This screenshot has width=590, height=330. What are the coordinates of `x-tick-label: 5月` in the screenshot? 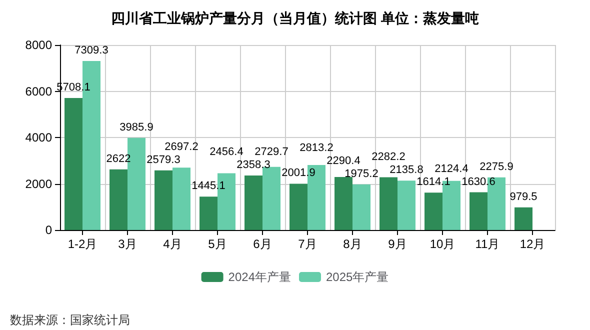 It's located at (217, 244).